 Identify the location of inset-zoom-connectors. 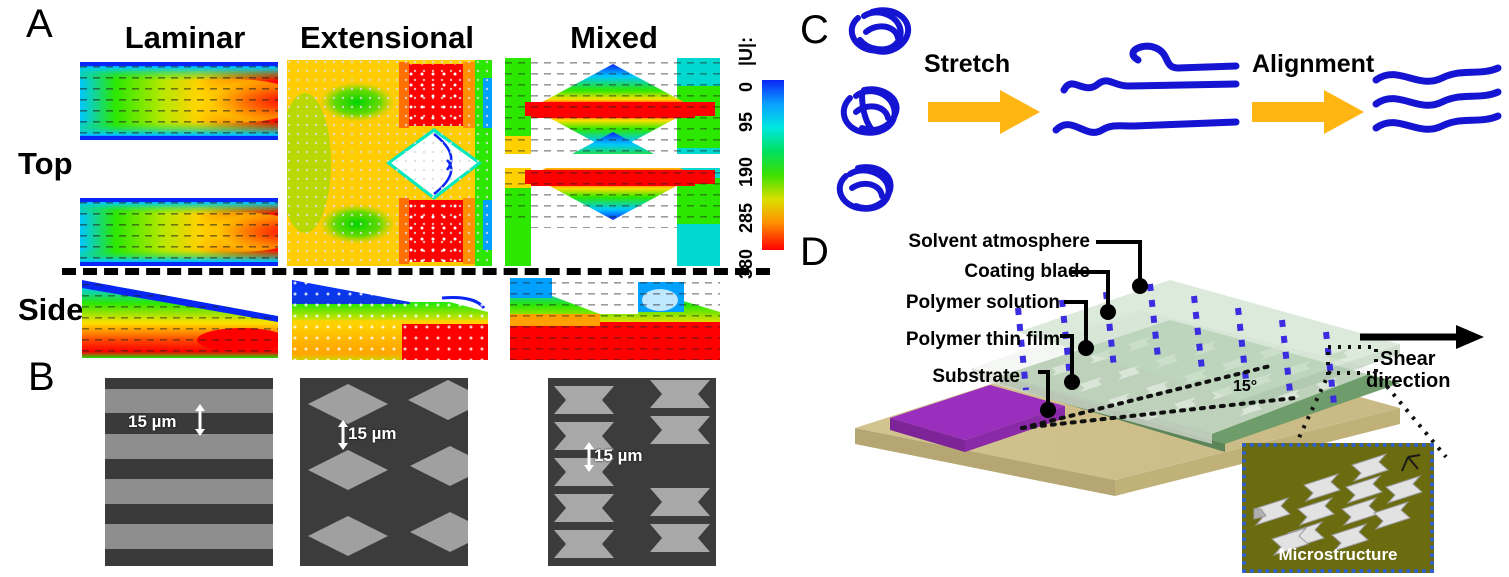
(1374, 405).